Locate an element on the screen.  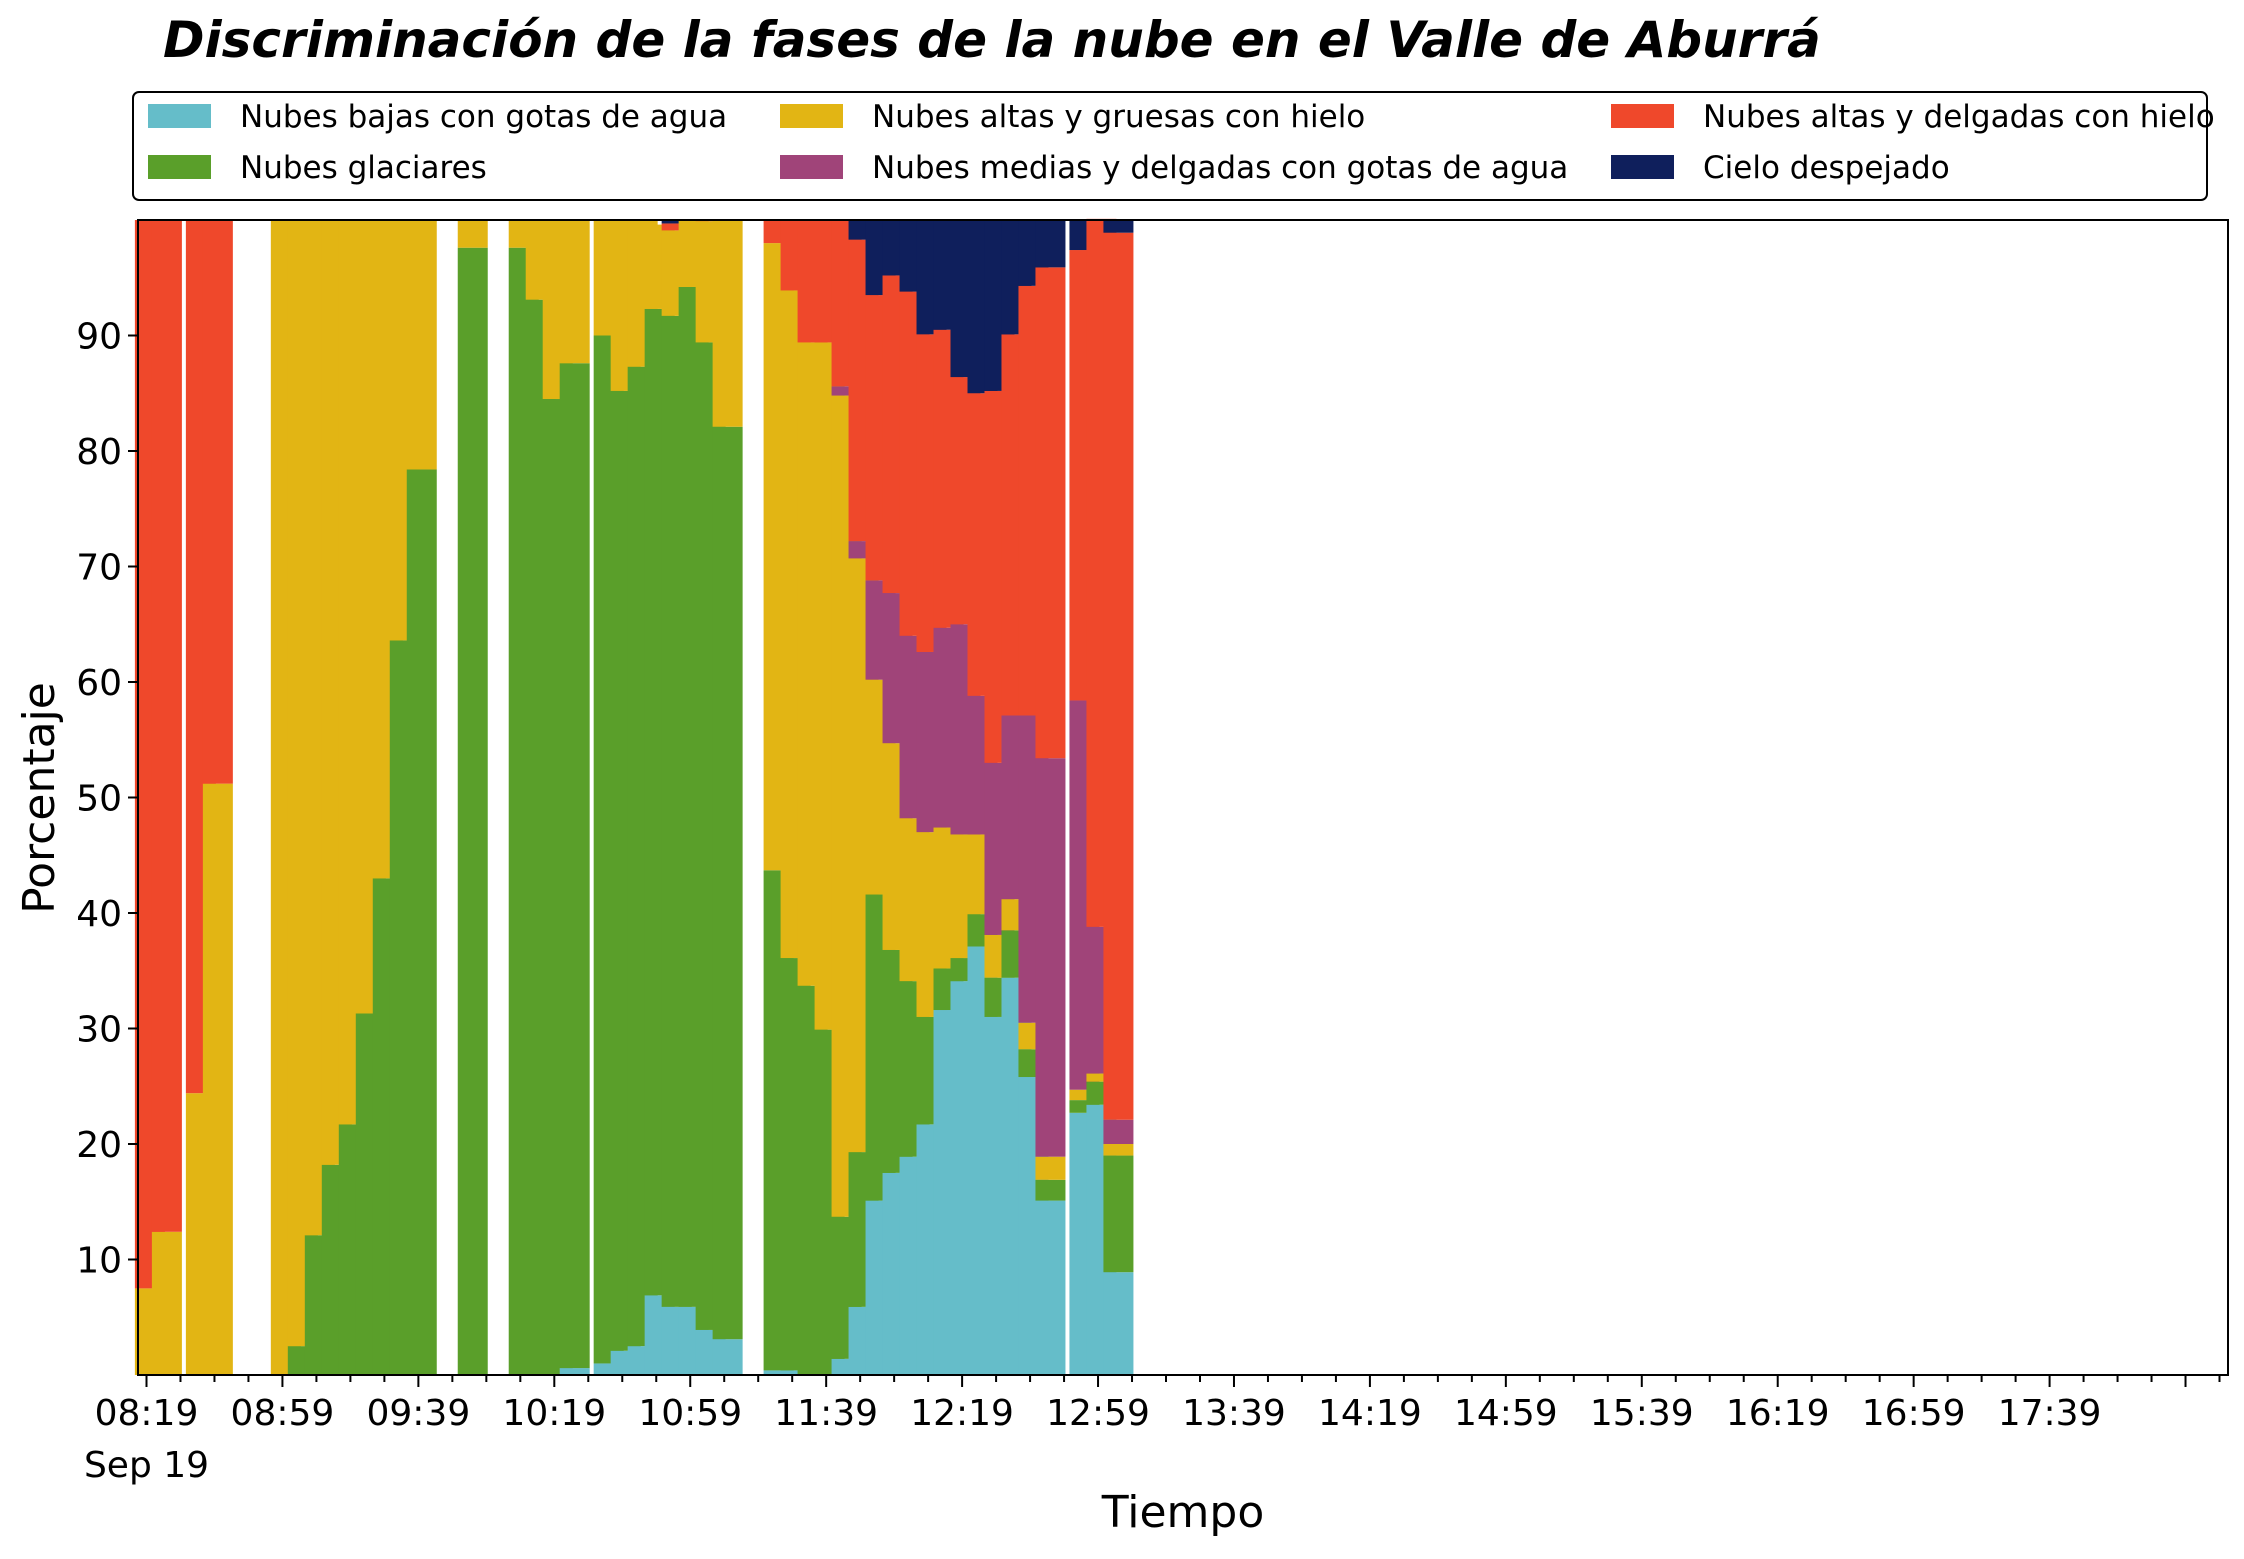
x-tick-label: 08:19 is located at coordinates (147, 1413).